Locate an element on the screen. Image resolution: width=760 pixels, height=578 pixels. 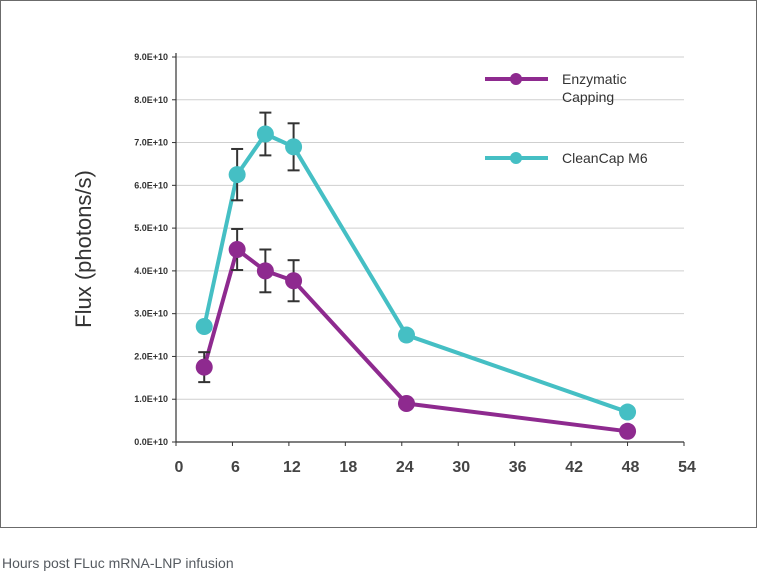
x-tick-label: 54 is located at coordinates (687, 467).